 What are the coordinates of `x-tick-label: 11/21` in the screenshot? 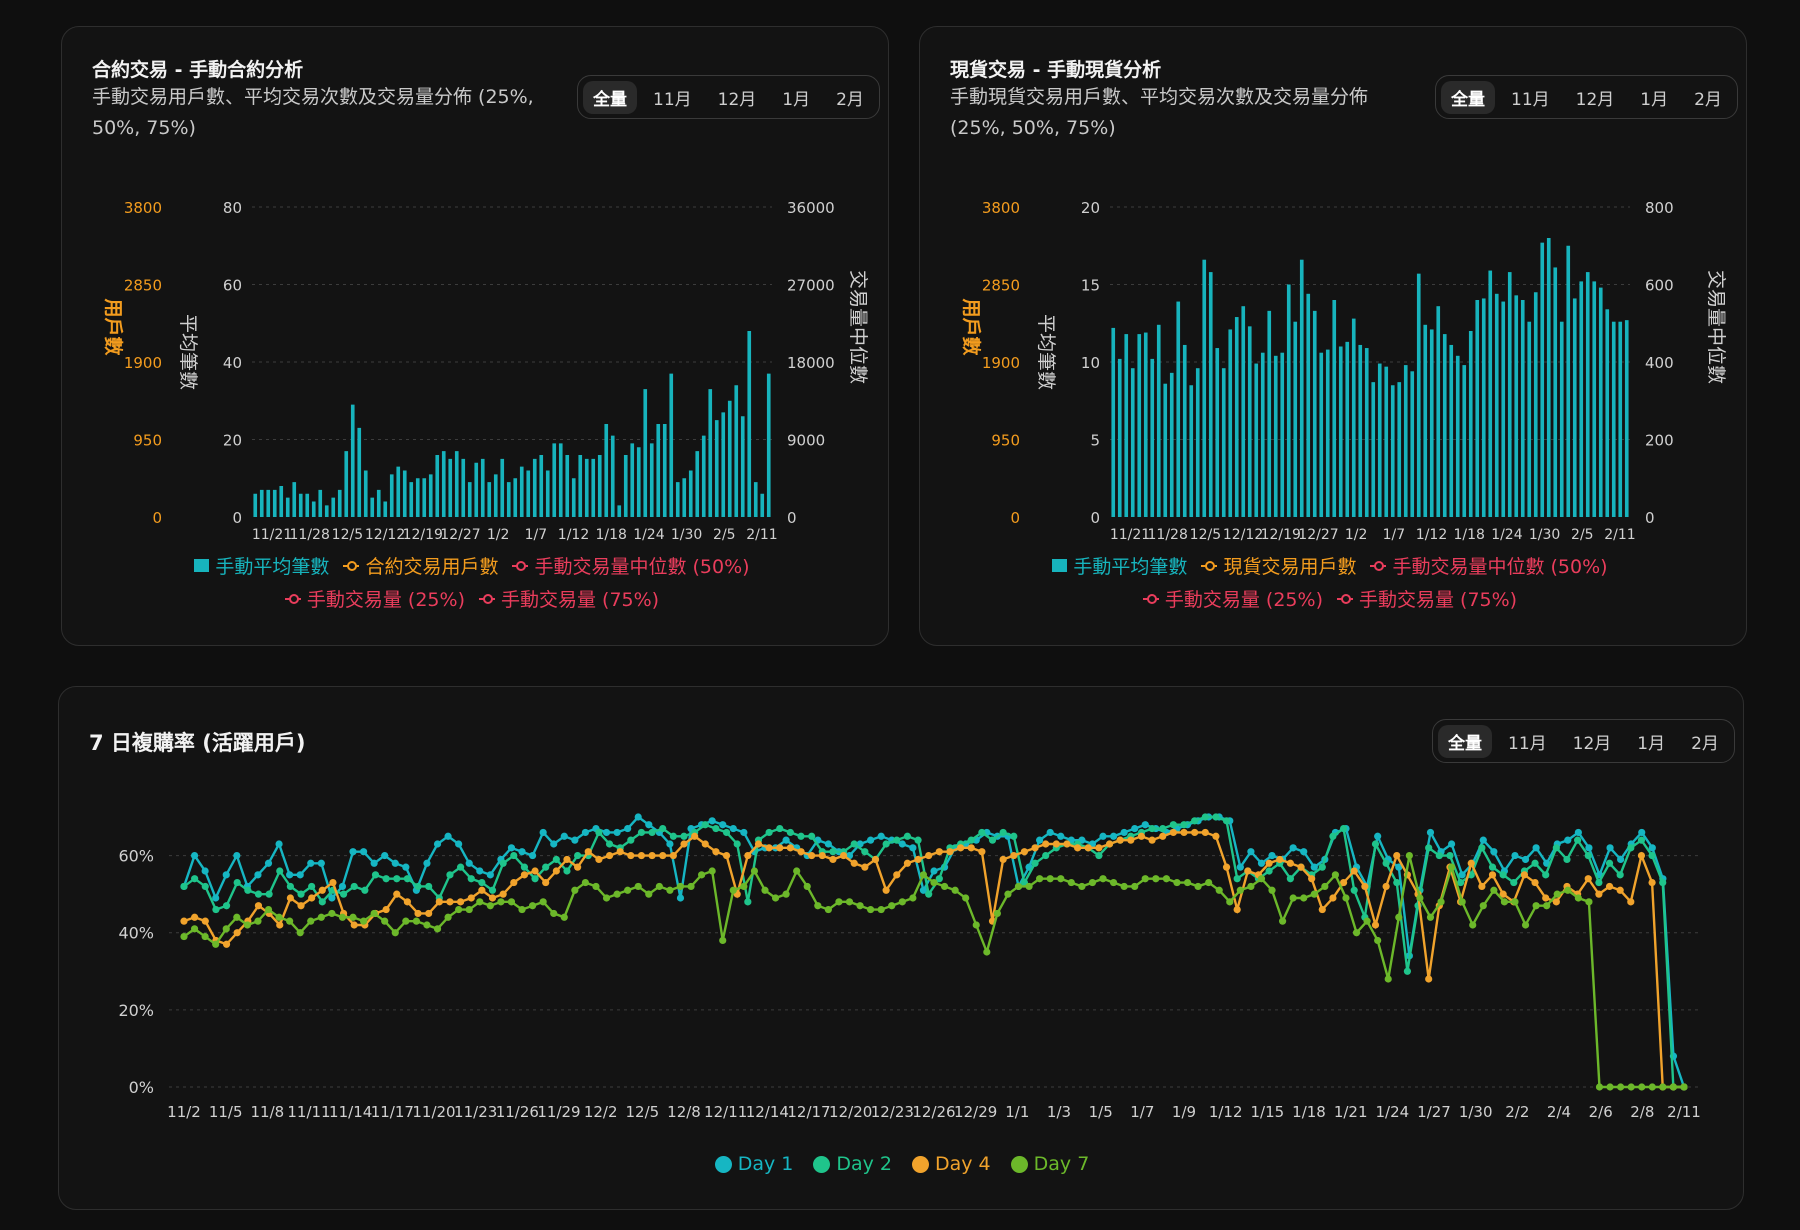 It's located at (272, 535).